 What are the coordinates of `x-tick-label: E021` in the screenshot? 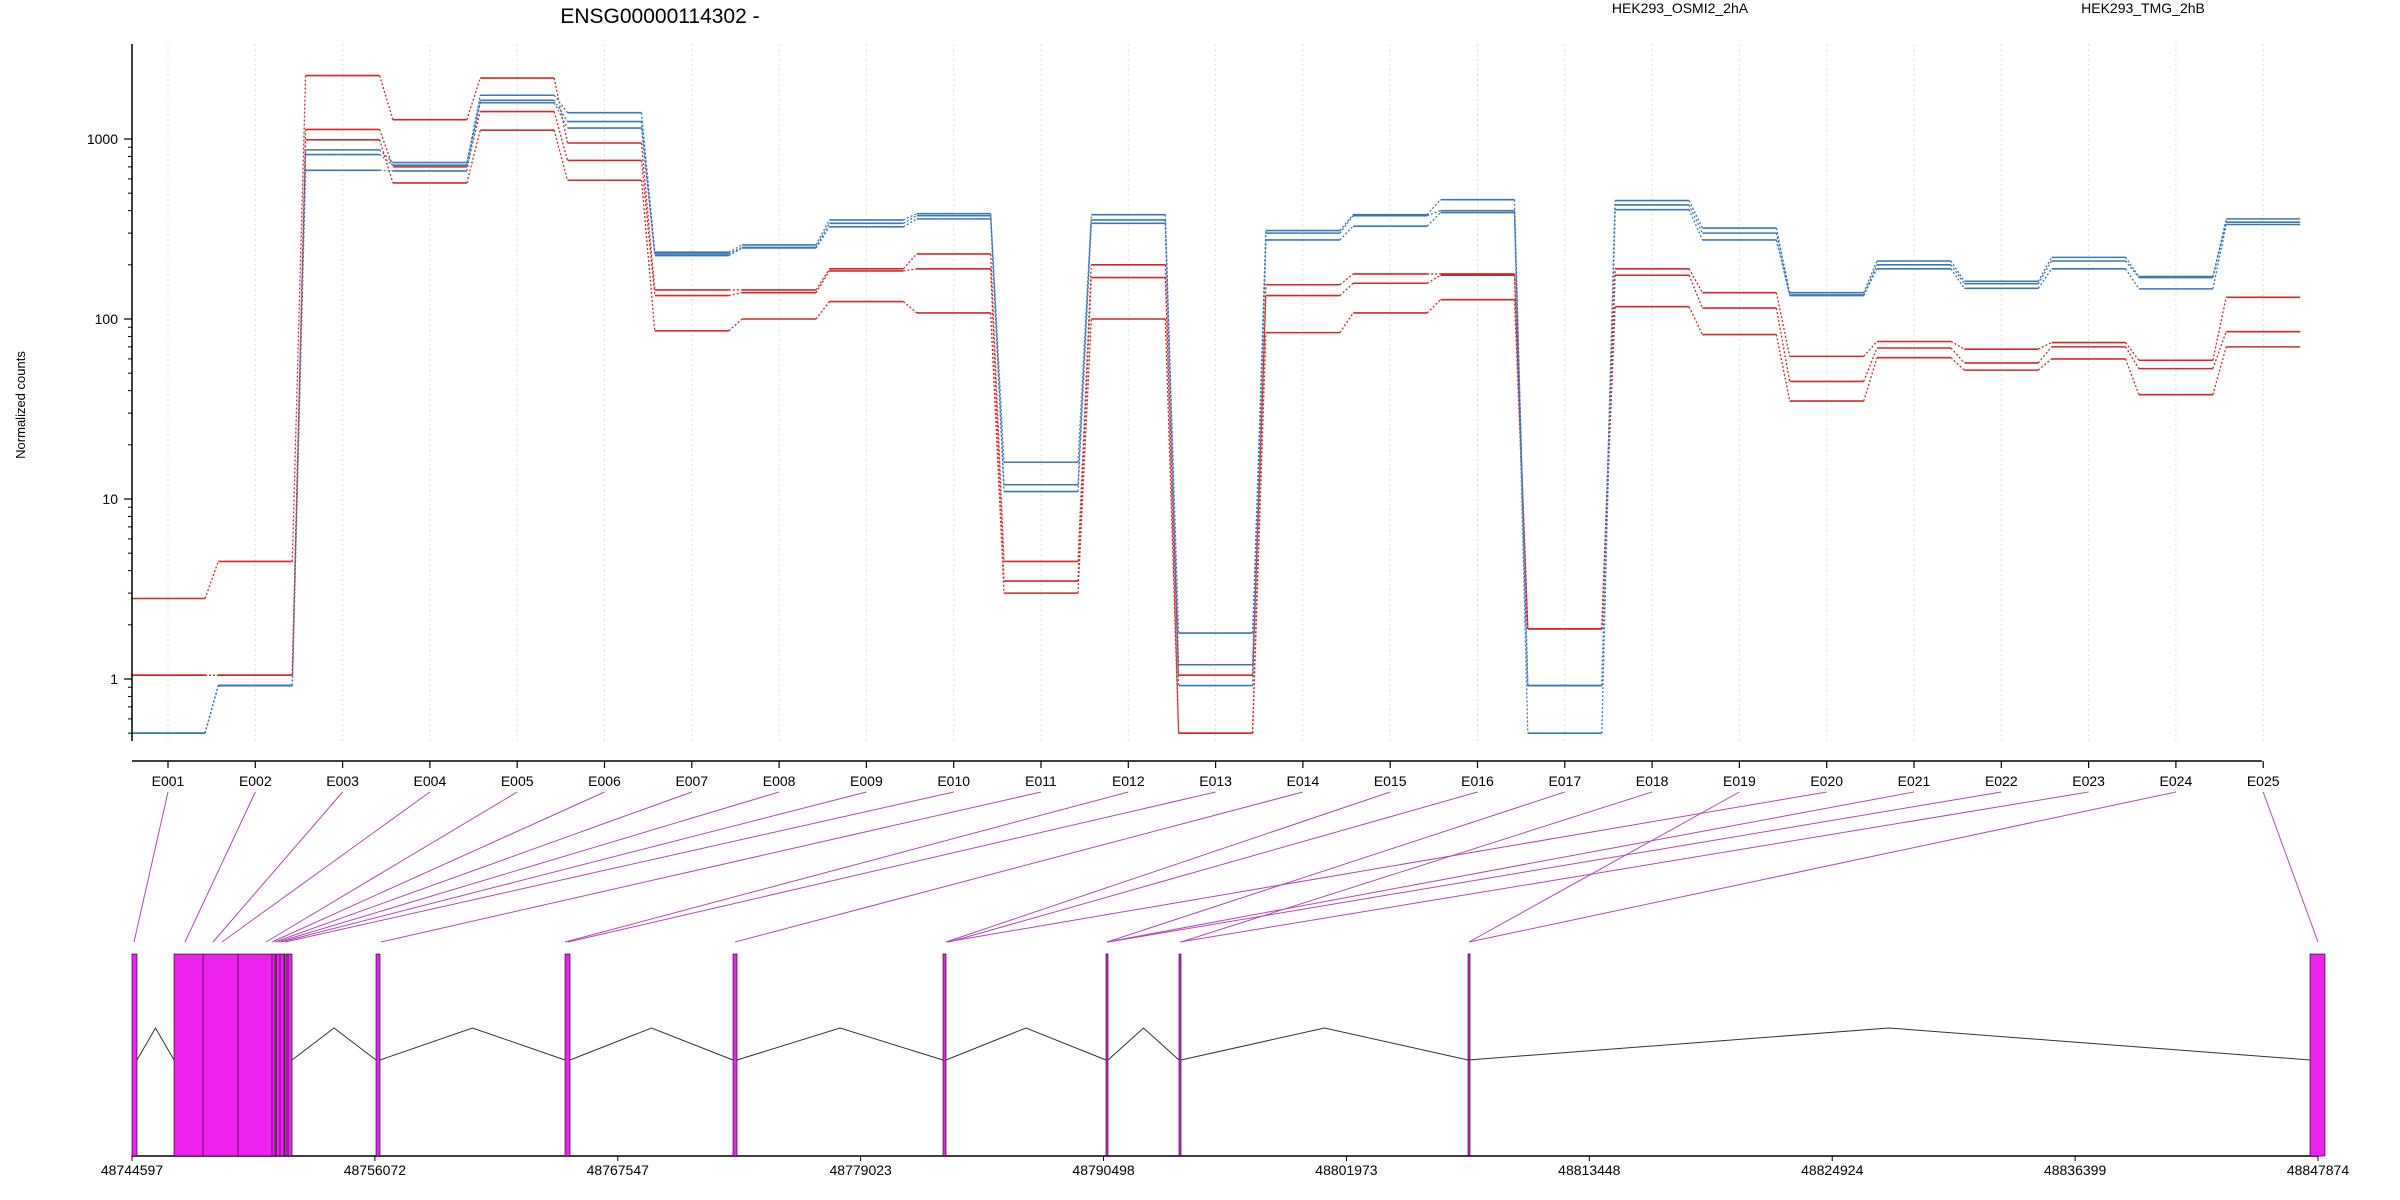 It's located at (1914, 781).